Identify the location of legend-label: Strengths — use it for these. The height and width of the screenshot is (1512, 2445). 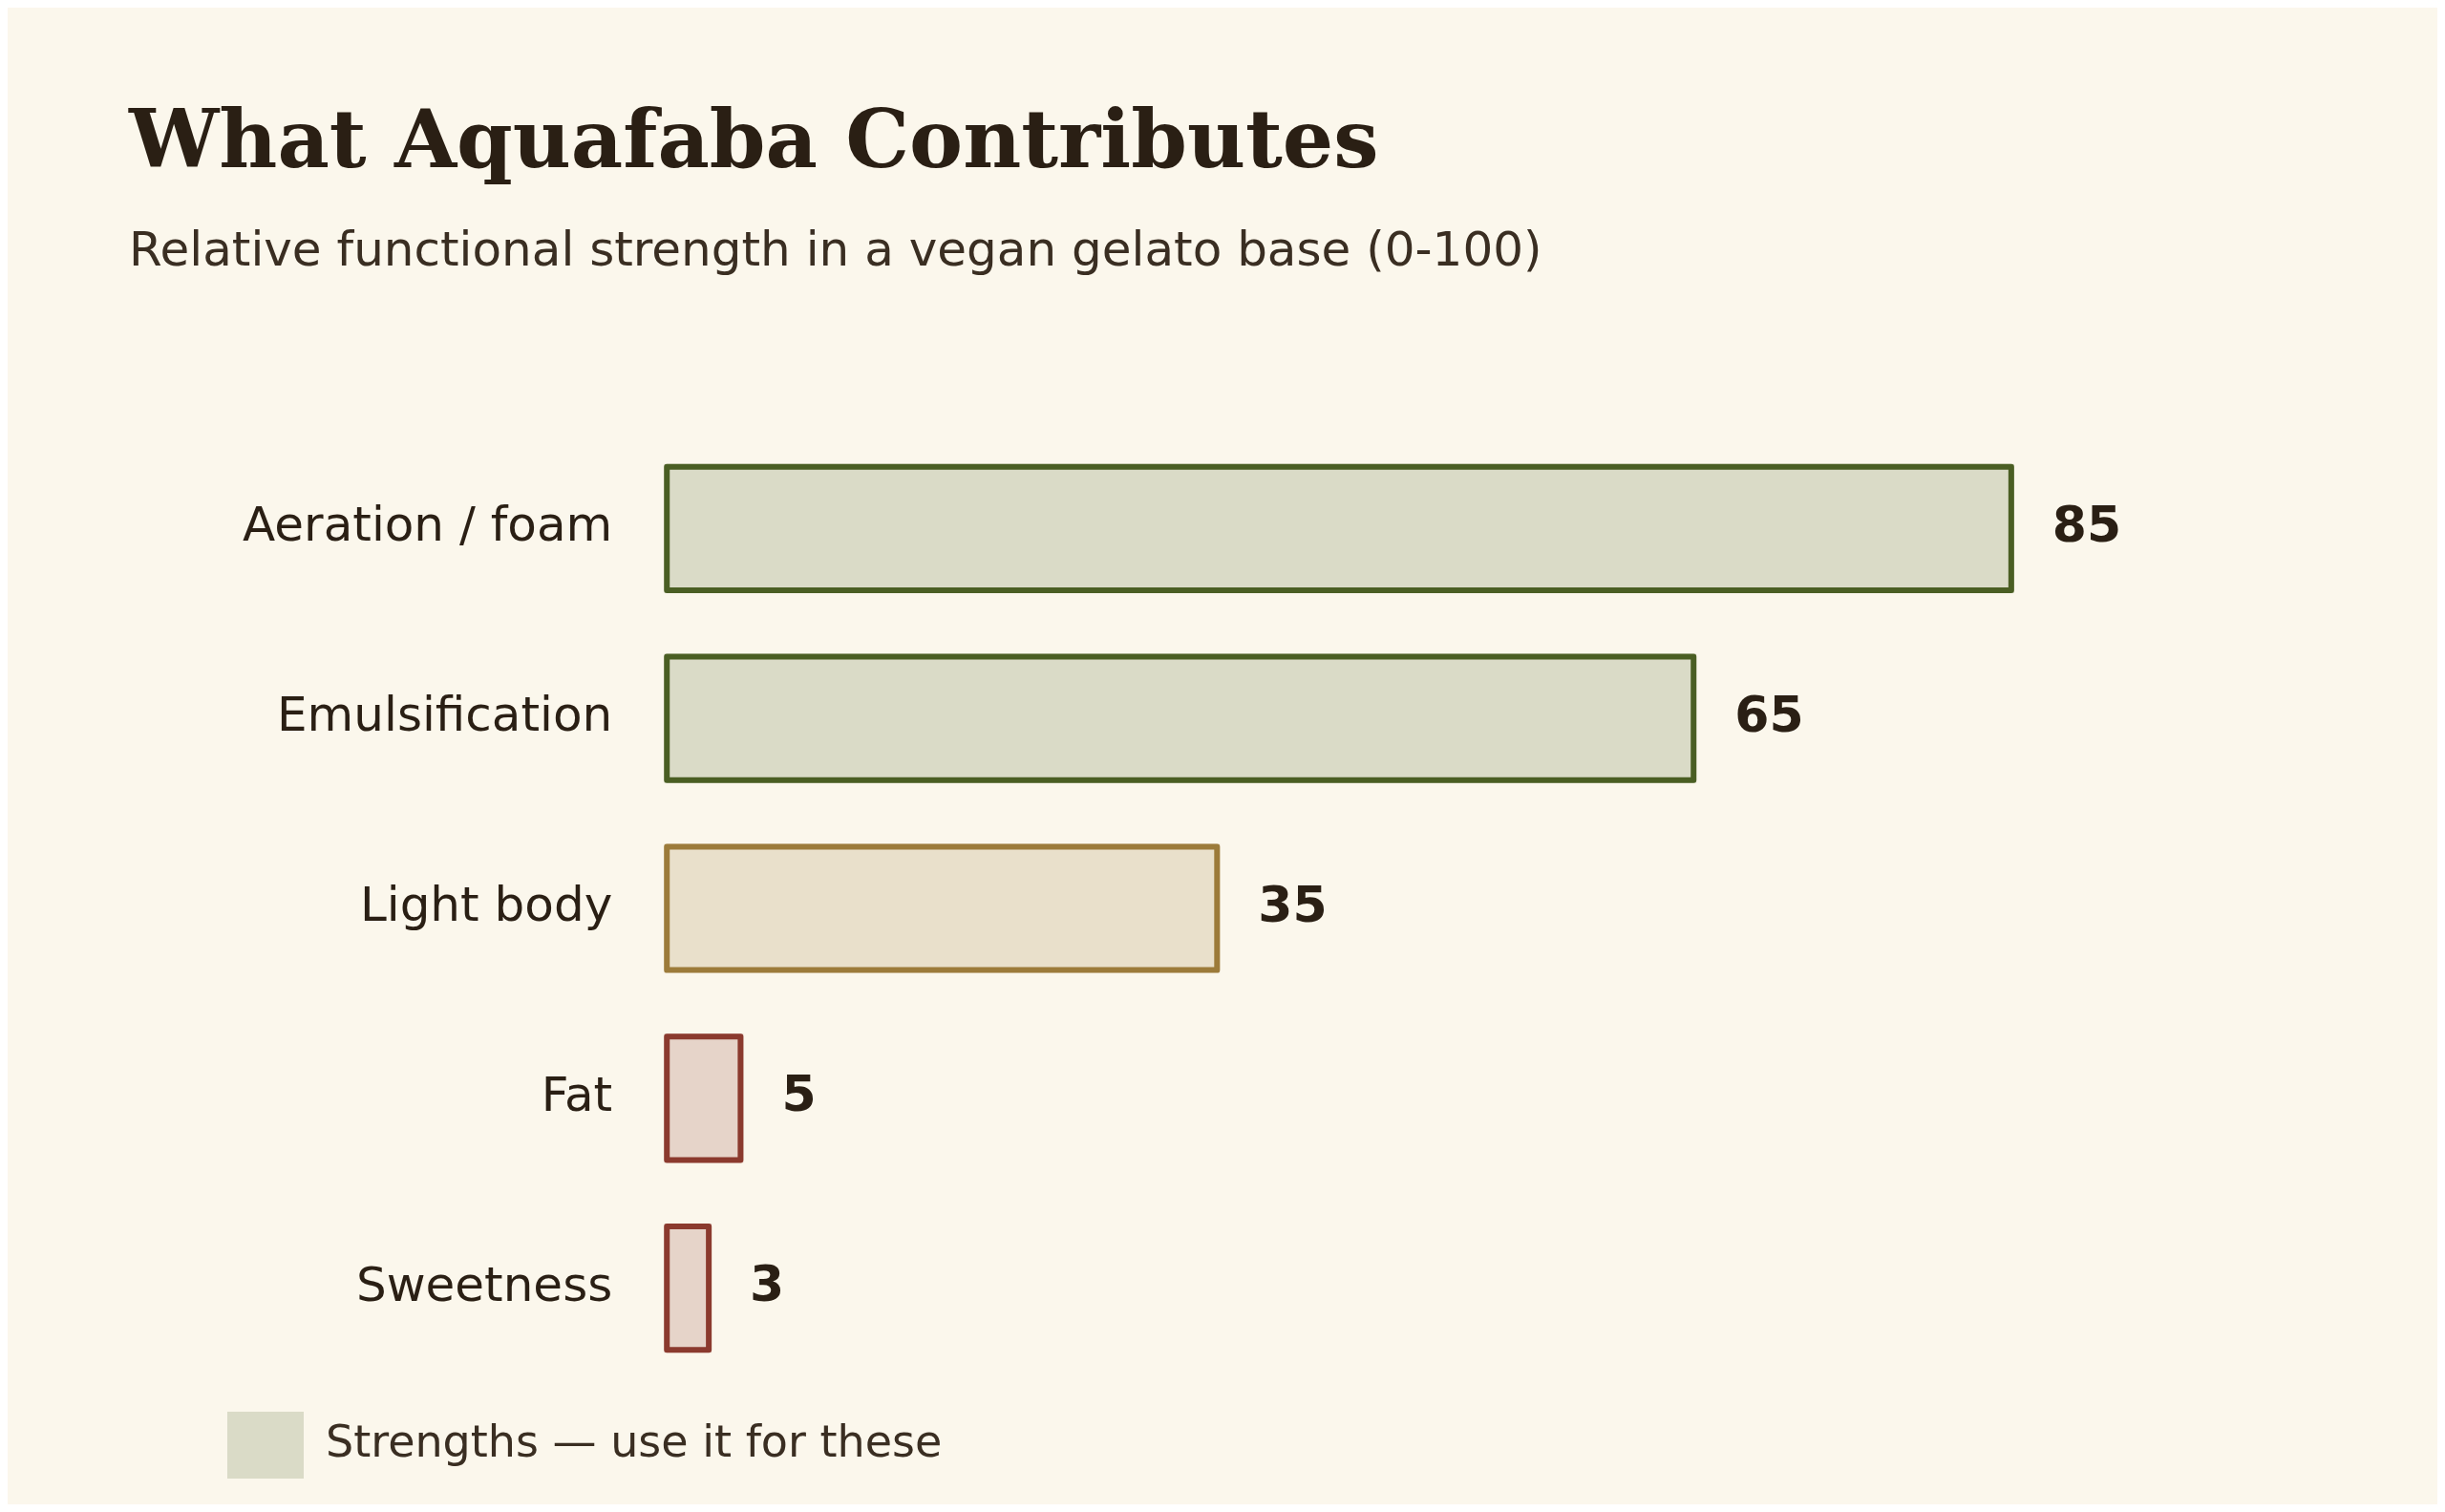
(634, 1441).